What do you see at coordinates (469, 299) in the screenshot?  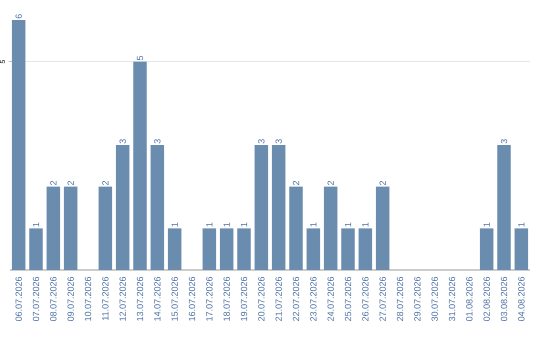 I see `x-tick-label: 01.08.2026` at bounding box center [469, 299].